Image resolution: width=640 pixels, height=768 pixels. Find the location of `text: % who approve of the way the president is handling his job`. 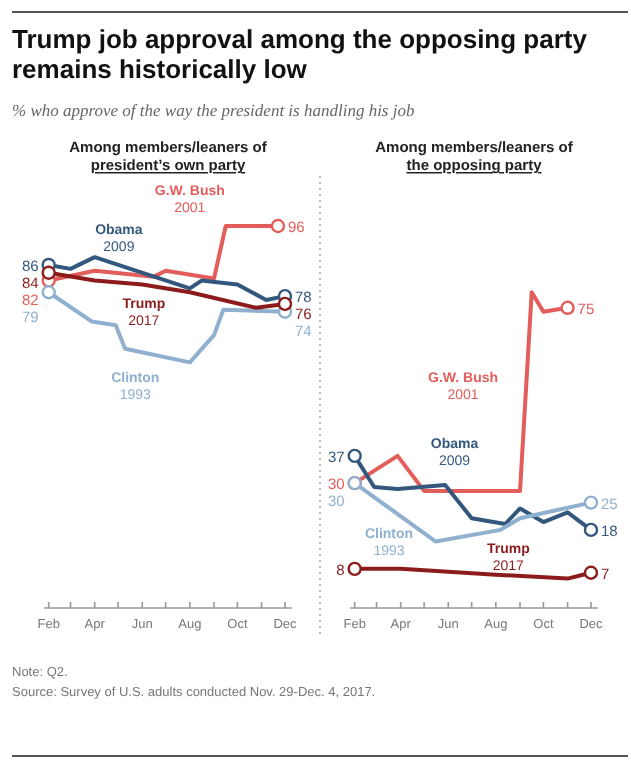

text: % who approve of the way the president is handling his job is located at coordinates (213, 110).